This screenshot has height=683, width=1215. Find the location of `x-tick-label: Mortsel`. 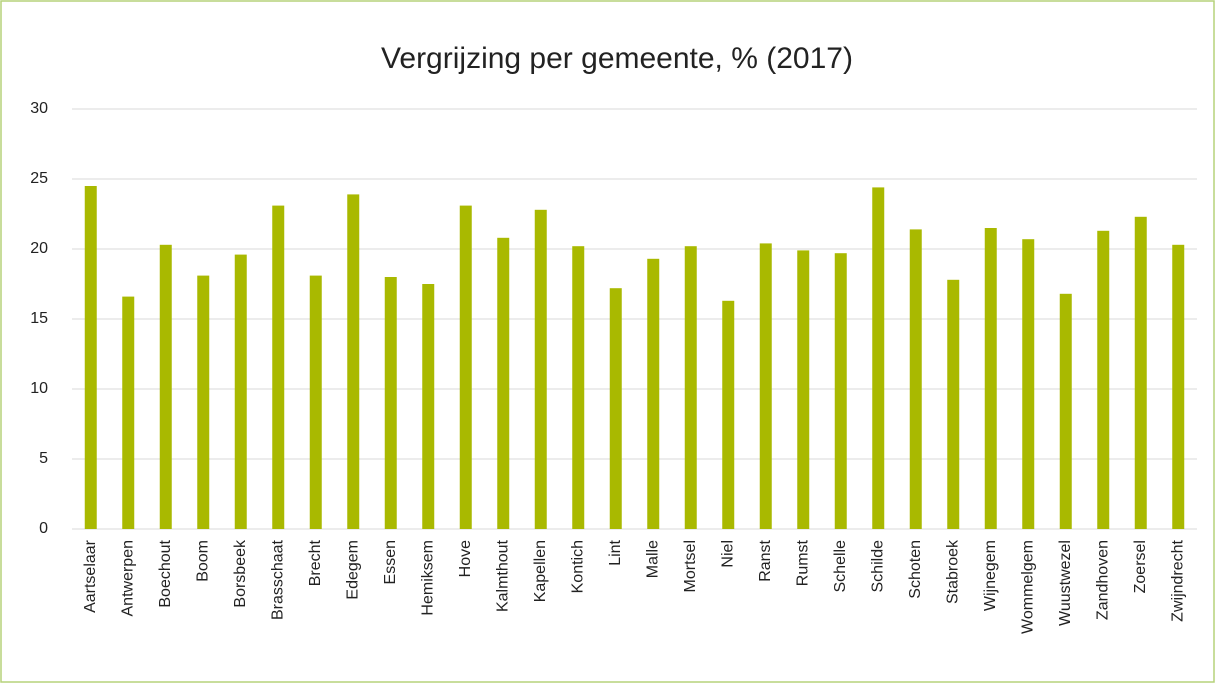

x-tick-label: Mortsel is located at coordinates (690, 566).